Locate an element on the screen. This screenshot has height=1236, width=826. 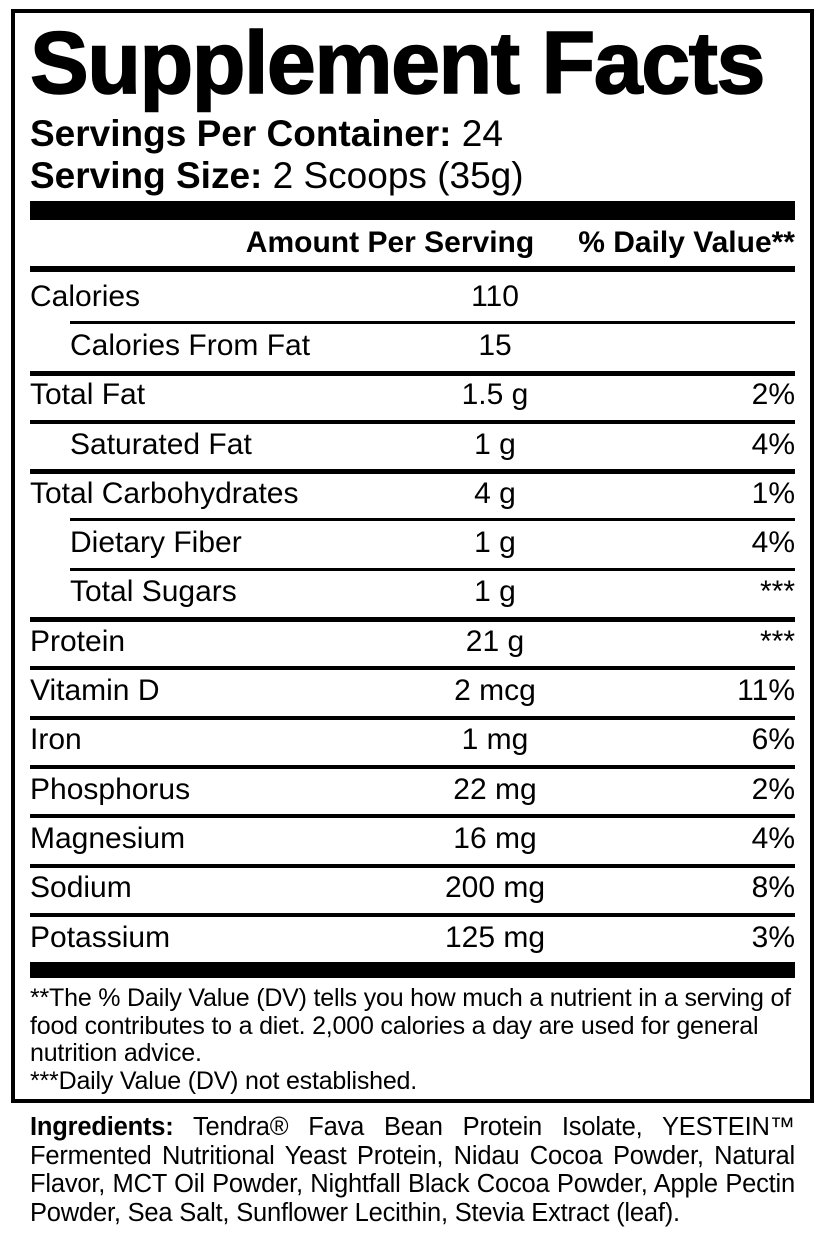
table-row: Phosphorus 22 mg 2% is located at coordinates (412, 789).